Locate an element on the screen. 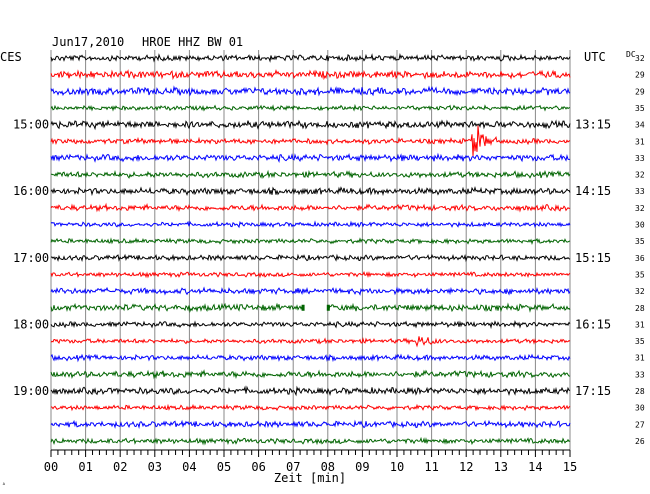 The height and width of the screenshot is (494, 650). local-time-labels: 15:00 16:00 17:00 18:00 19:00 is located at coordinates (31, 258).